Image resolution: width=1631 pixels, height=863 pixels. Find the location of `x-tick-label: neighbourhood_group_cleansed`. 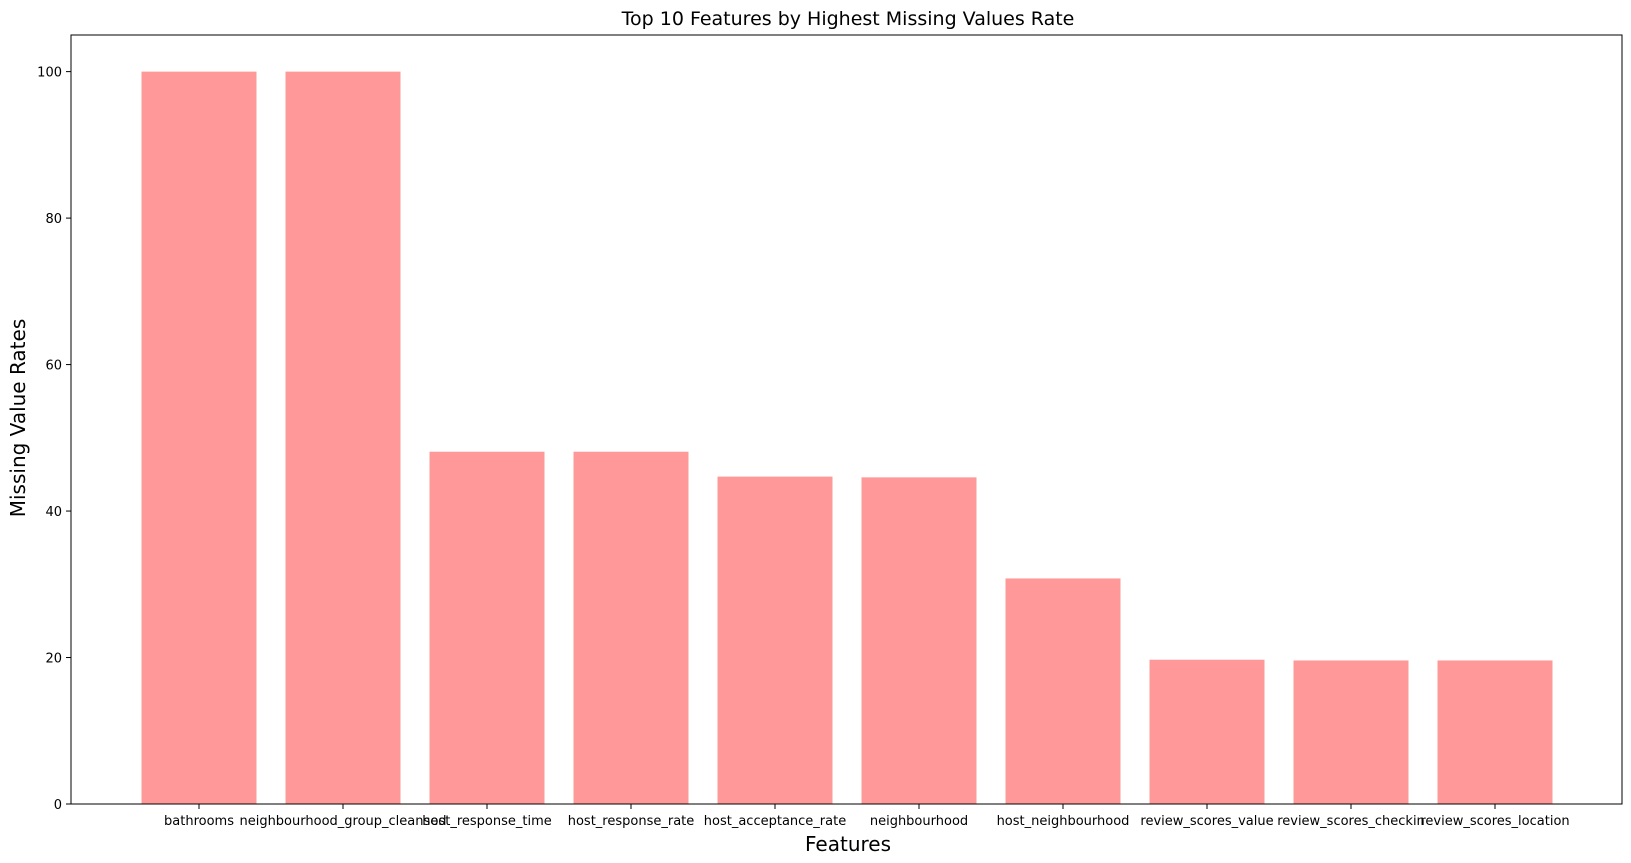

x-tick-label: neighbourhood_group_cleansed is located at coordinates (342, 821).